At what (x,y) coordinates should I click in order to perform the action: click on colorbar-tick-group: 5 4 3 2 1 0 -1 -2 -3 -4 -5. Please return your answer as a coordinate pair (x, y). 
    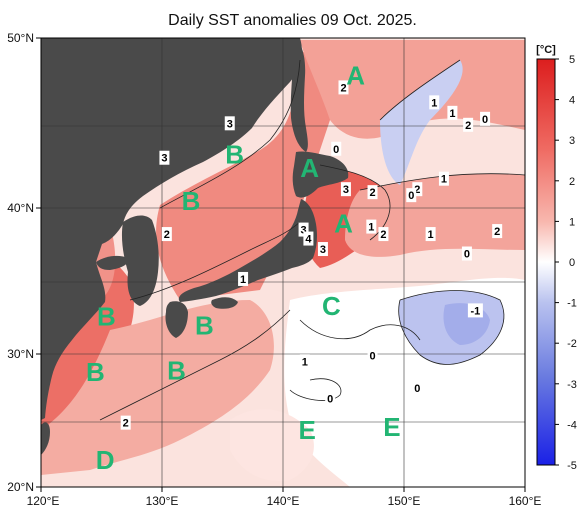
    Looking at the image, I should click on (566, 263).